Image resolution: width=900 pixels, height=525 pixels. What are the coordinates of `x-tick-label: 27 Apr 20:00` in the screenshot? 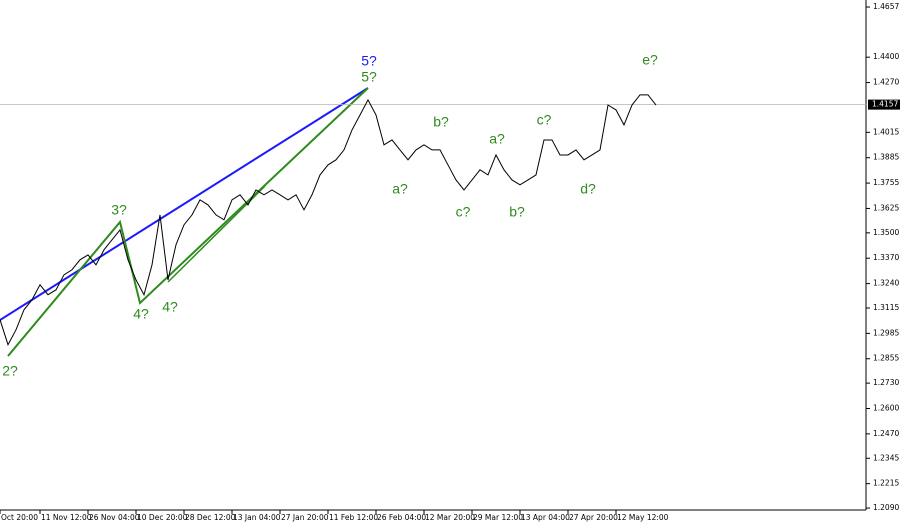 It's located at (593, 517).